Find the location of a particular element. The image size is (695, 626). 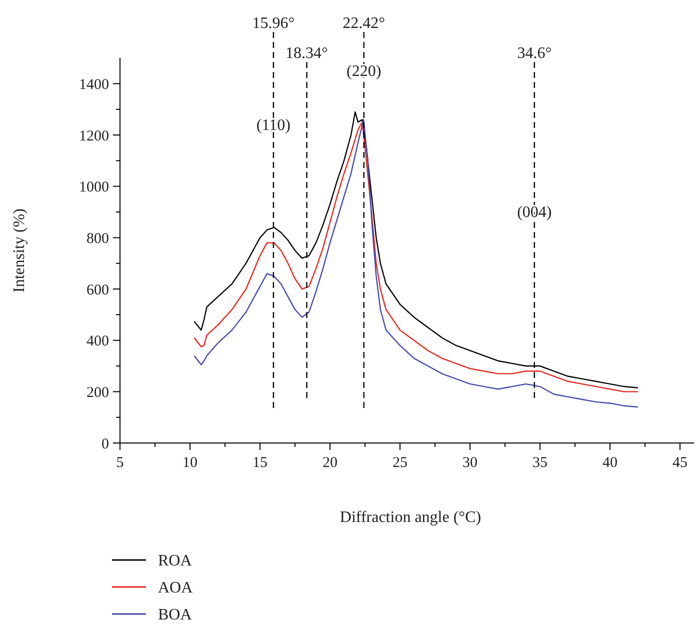

y-tick-label: 600 is located at coordinates (97, 290).